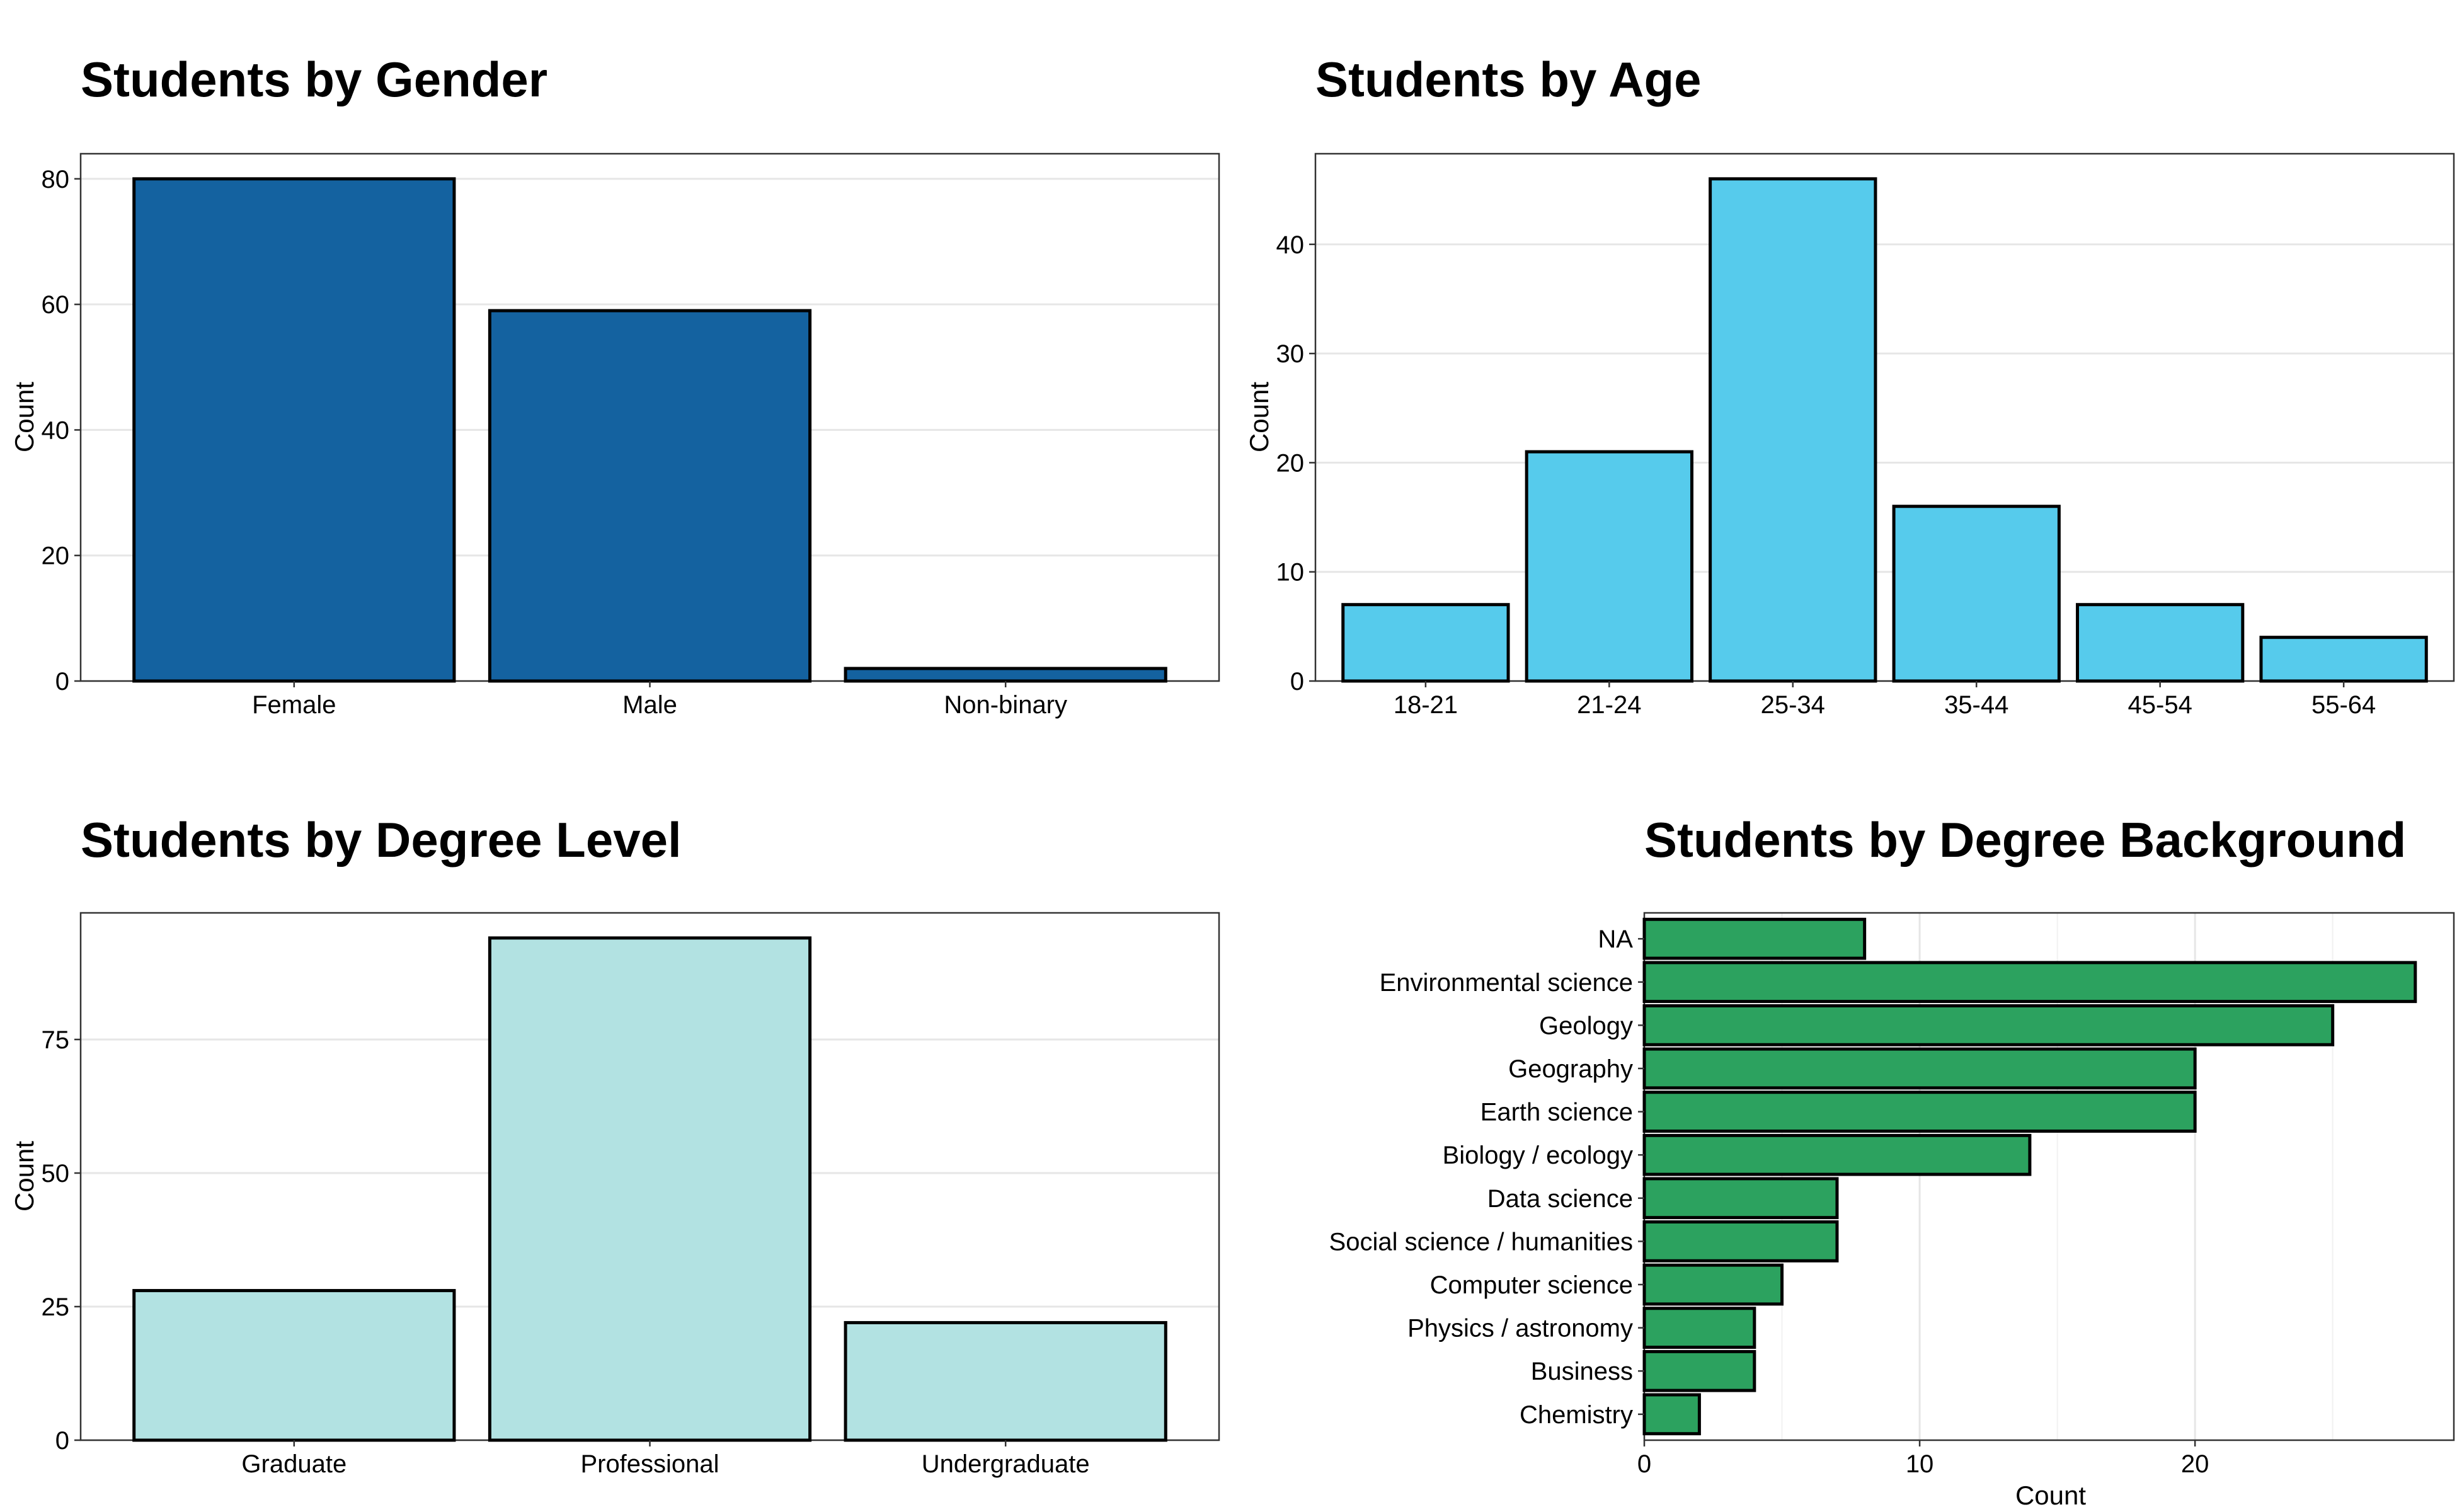 The height and width of the screenshot is (1512, 2457). Describe the element at coordinates (1259, 417) in the screenshot. I see `age-y-axis-label: Count` at that location.